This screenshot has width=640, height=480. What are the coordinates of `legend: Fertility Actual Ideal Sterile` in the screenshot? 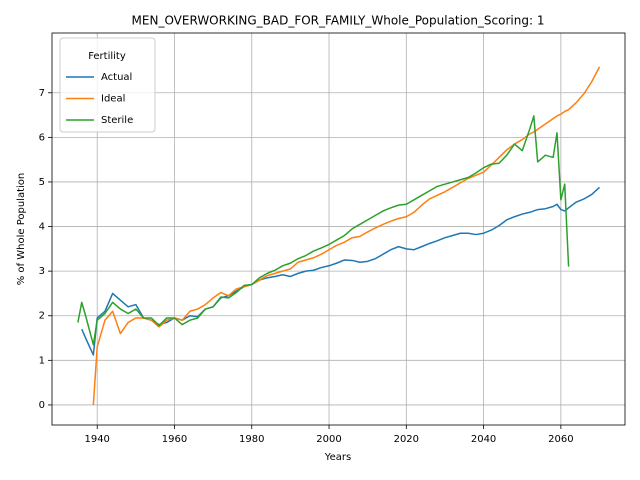 It's located at (107, 85).